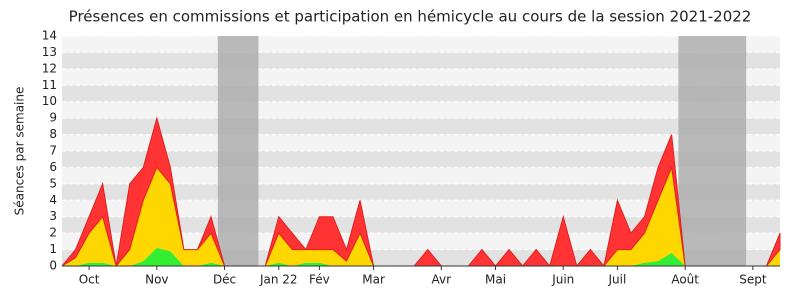 The height and width of the screenshot is (304, 800). I want to click on x-tick-label: Mai, so click(495, 280).